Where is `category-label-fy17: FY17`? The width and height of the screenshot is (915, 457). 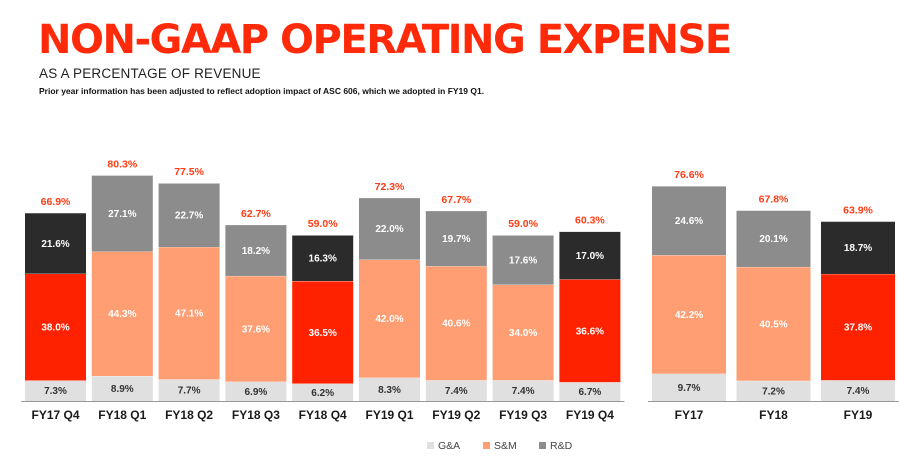 category-label-fy17: FY17 is located at coordinates (689, 415).